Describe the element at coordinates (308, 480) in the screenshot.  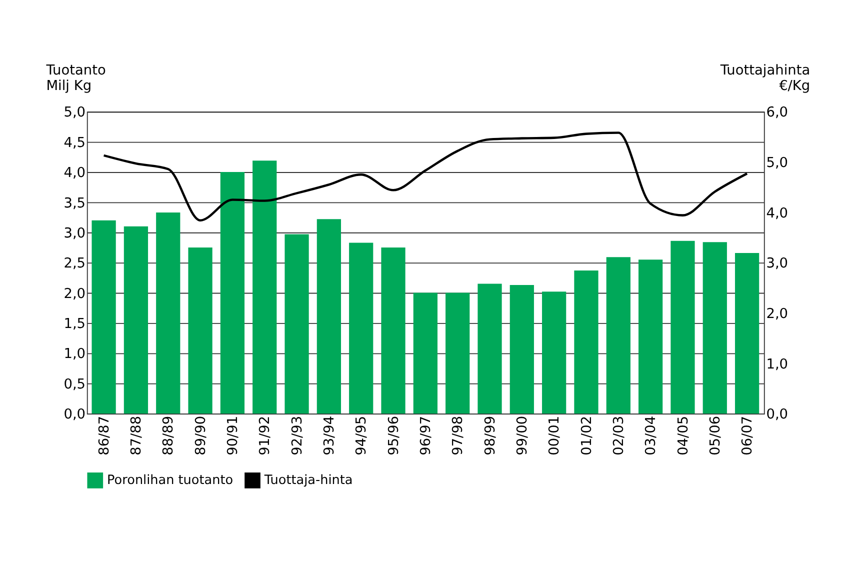
I see `legend-label: Tuottaja-hinta` at that location.